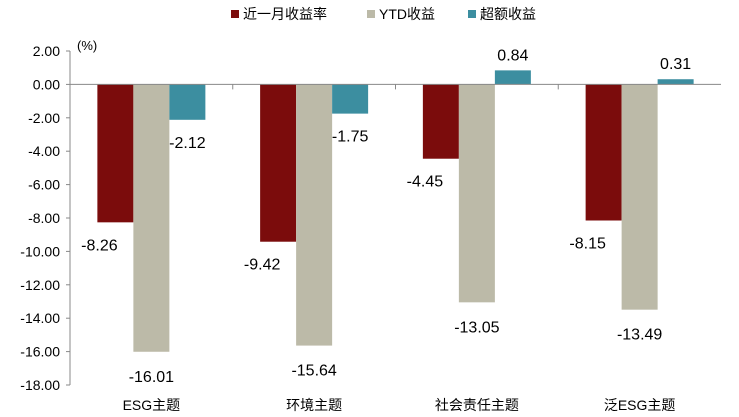 This screenshot has width=739, height=417. I want to click on data-label: -4.45, so click(425, 182).